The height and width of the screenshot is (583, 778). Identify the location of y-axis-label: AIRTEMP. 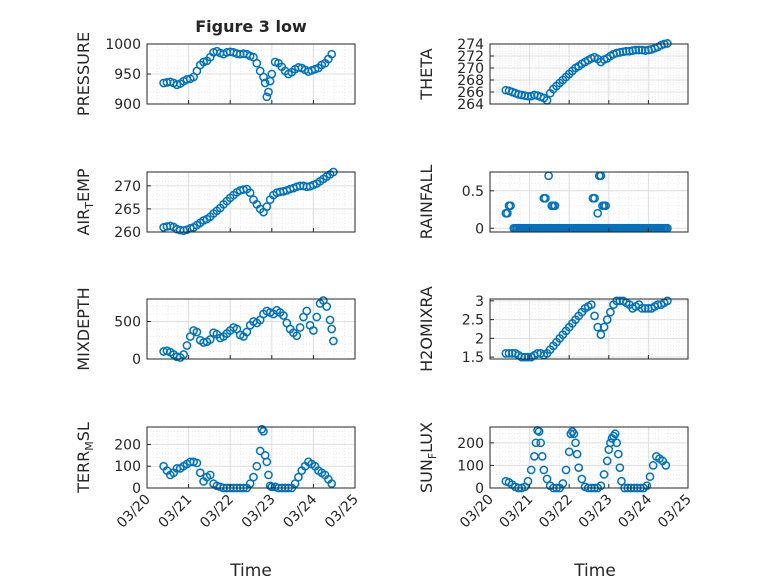
(85, 201).